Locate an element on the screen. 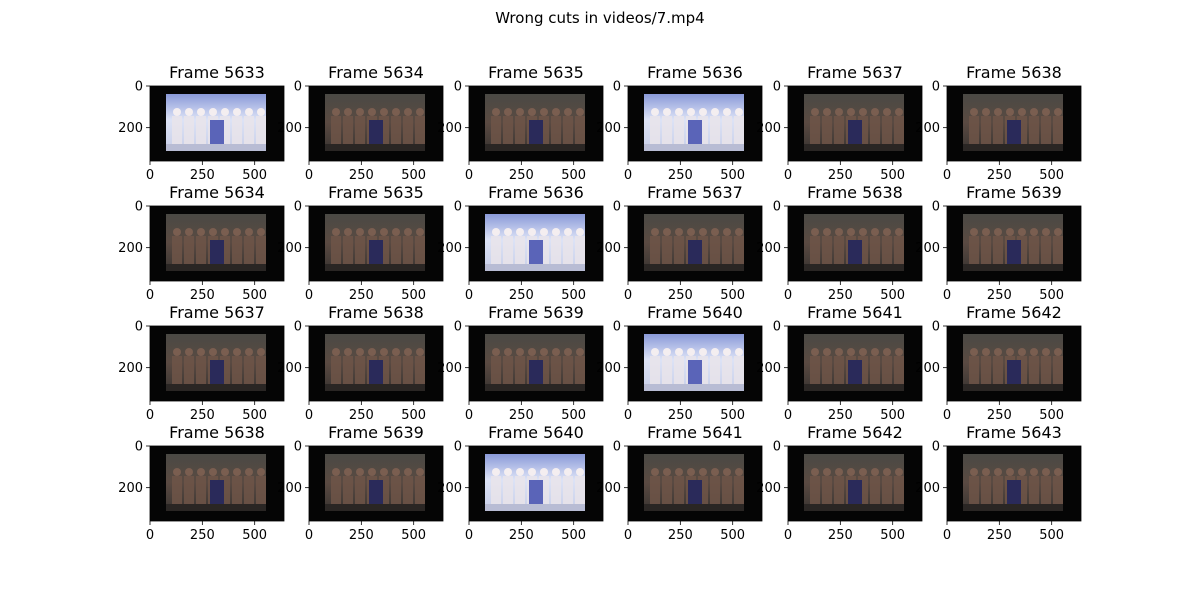 The width and height of the screenshot is (1200, 600). panel-title: Frame 5640 is located at coordinates (536, 432).